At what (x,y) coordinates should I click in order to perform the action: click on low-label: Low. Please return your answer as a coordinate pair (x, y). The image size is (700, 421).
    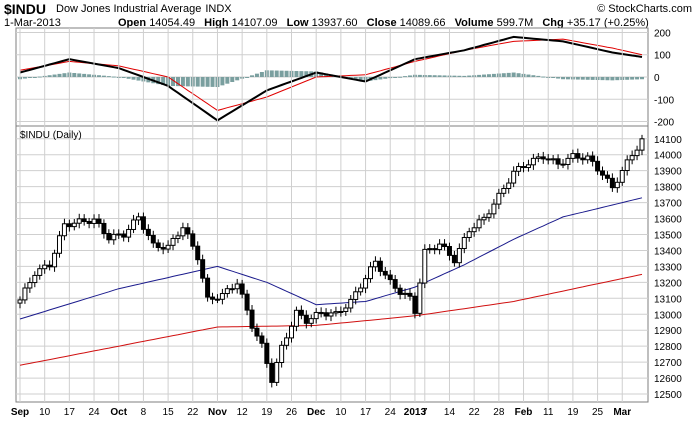
    Looking at the image, I should click on (297, 23).